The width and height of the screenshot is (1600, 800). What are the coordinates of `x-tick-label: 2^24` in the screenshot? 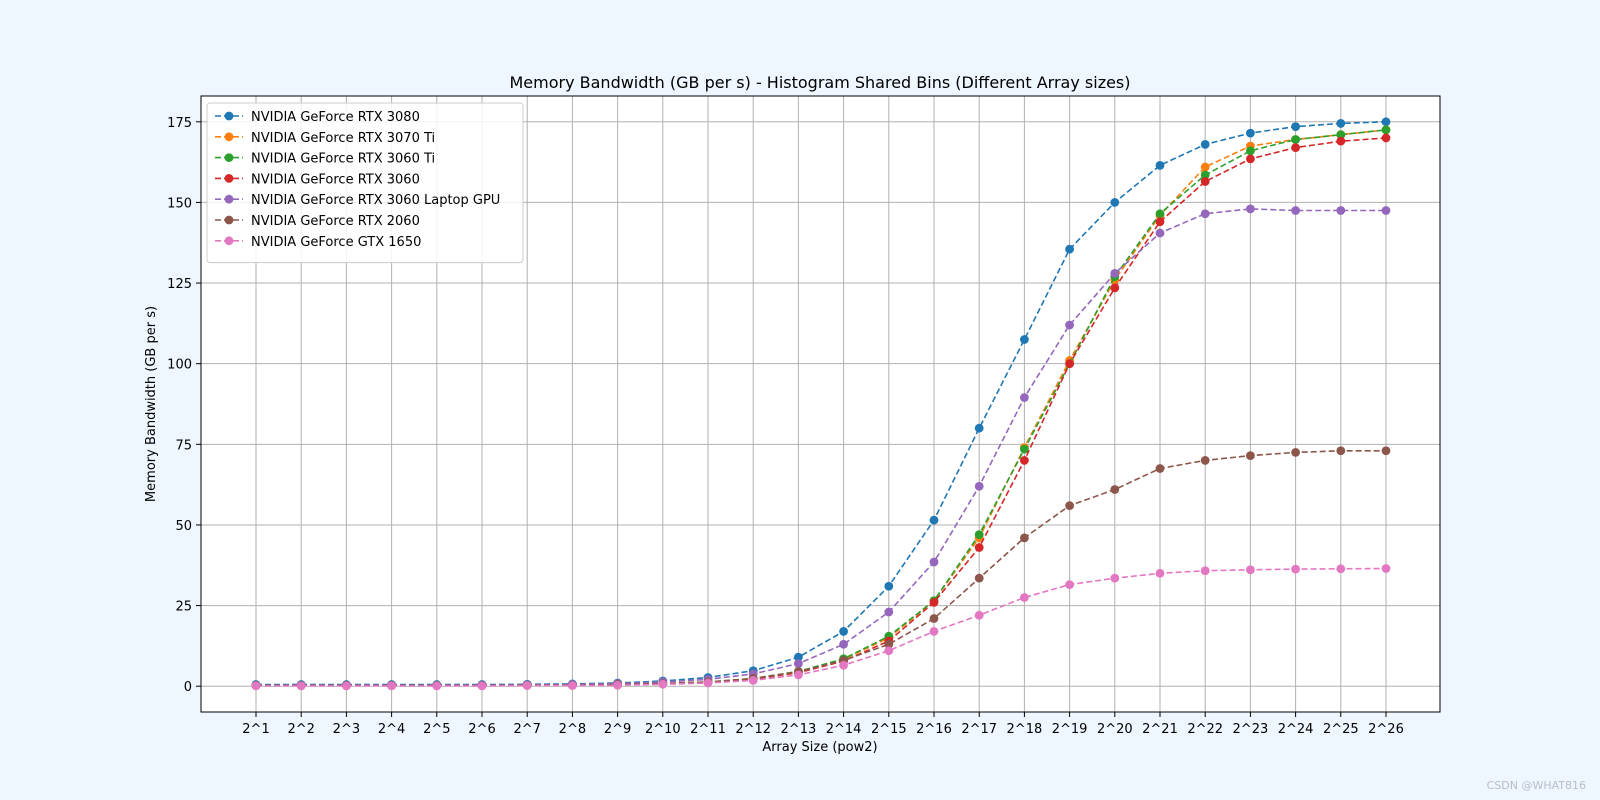 It's located at (1296, 729).